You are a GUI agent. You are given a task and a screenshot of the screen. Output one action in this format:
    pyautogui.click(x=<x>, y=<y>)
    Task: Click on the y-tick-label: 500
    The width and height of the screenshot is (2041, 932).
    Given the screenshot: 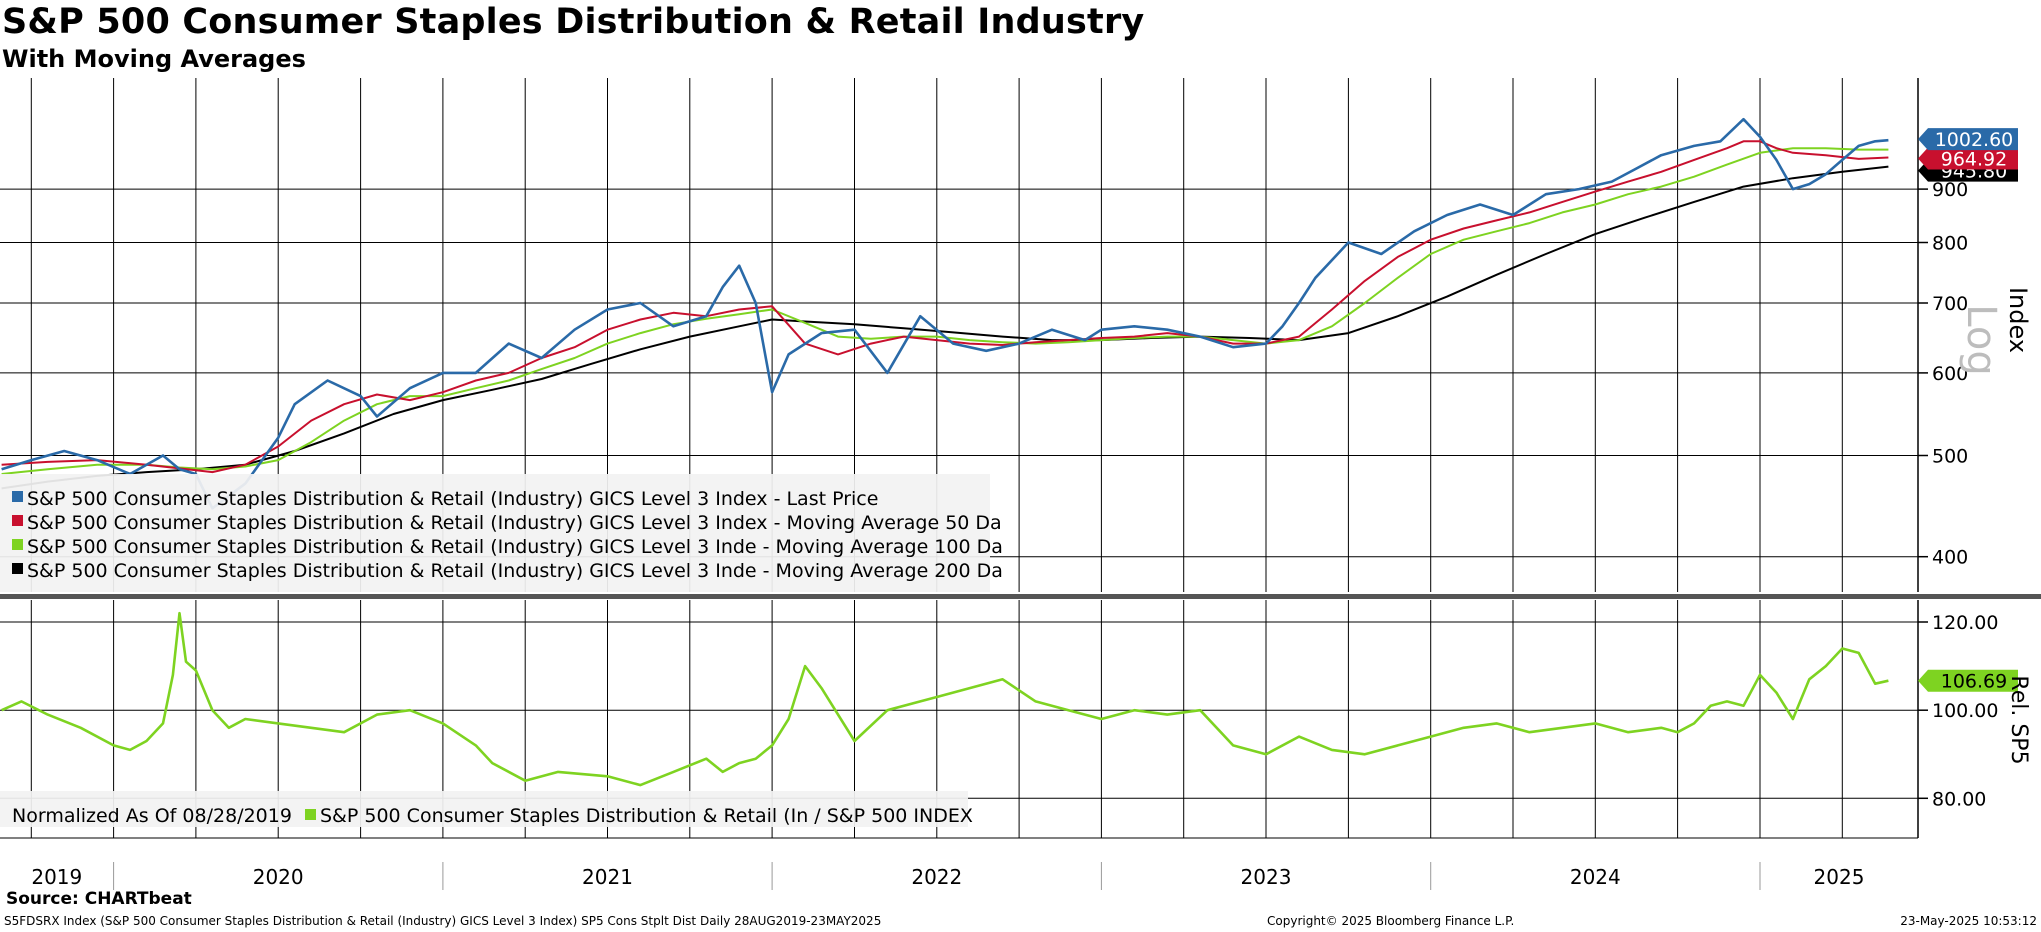 What is the action you would take?
    pyautogui.click(x=1950, y=457)
    